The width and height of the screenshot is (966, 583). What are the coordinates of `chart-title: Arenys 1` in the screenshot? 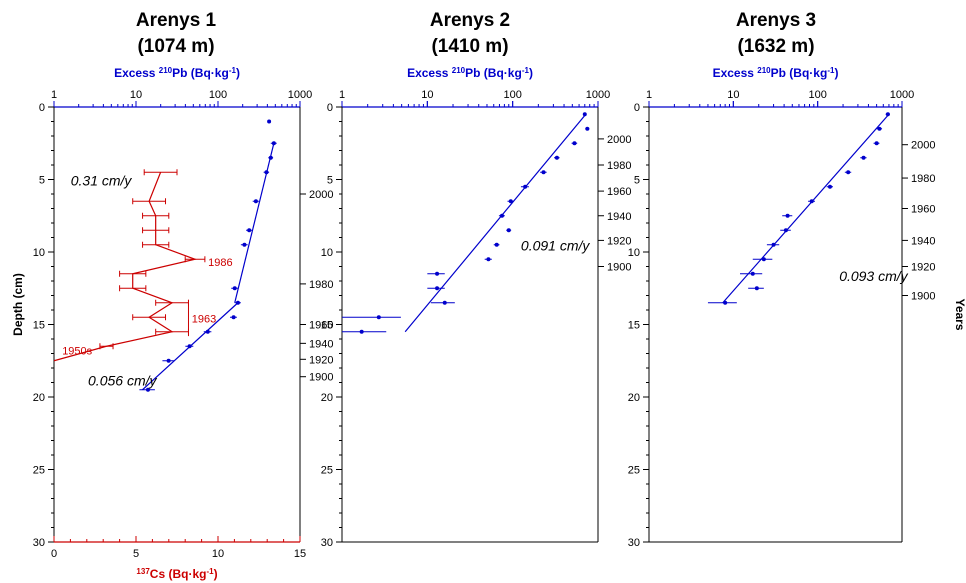 It's located at (176, 20).